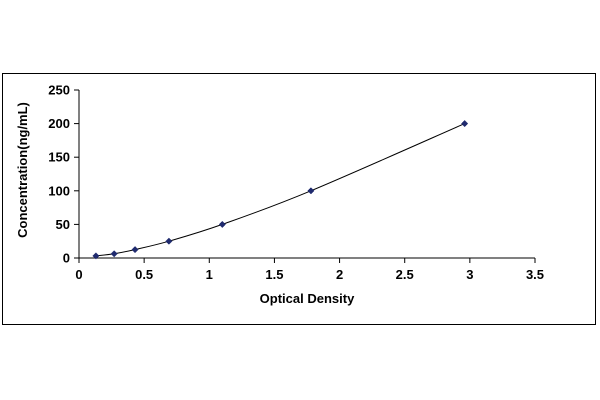 The width and height of the screenshot is (600, 400). What do you see at coordinates (144, 274) in the screenshot?
I see `x-tick-label: 0.5` at bounding box center [144, 274].